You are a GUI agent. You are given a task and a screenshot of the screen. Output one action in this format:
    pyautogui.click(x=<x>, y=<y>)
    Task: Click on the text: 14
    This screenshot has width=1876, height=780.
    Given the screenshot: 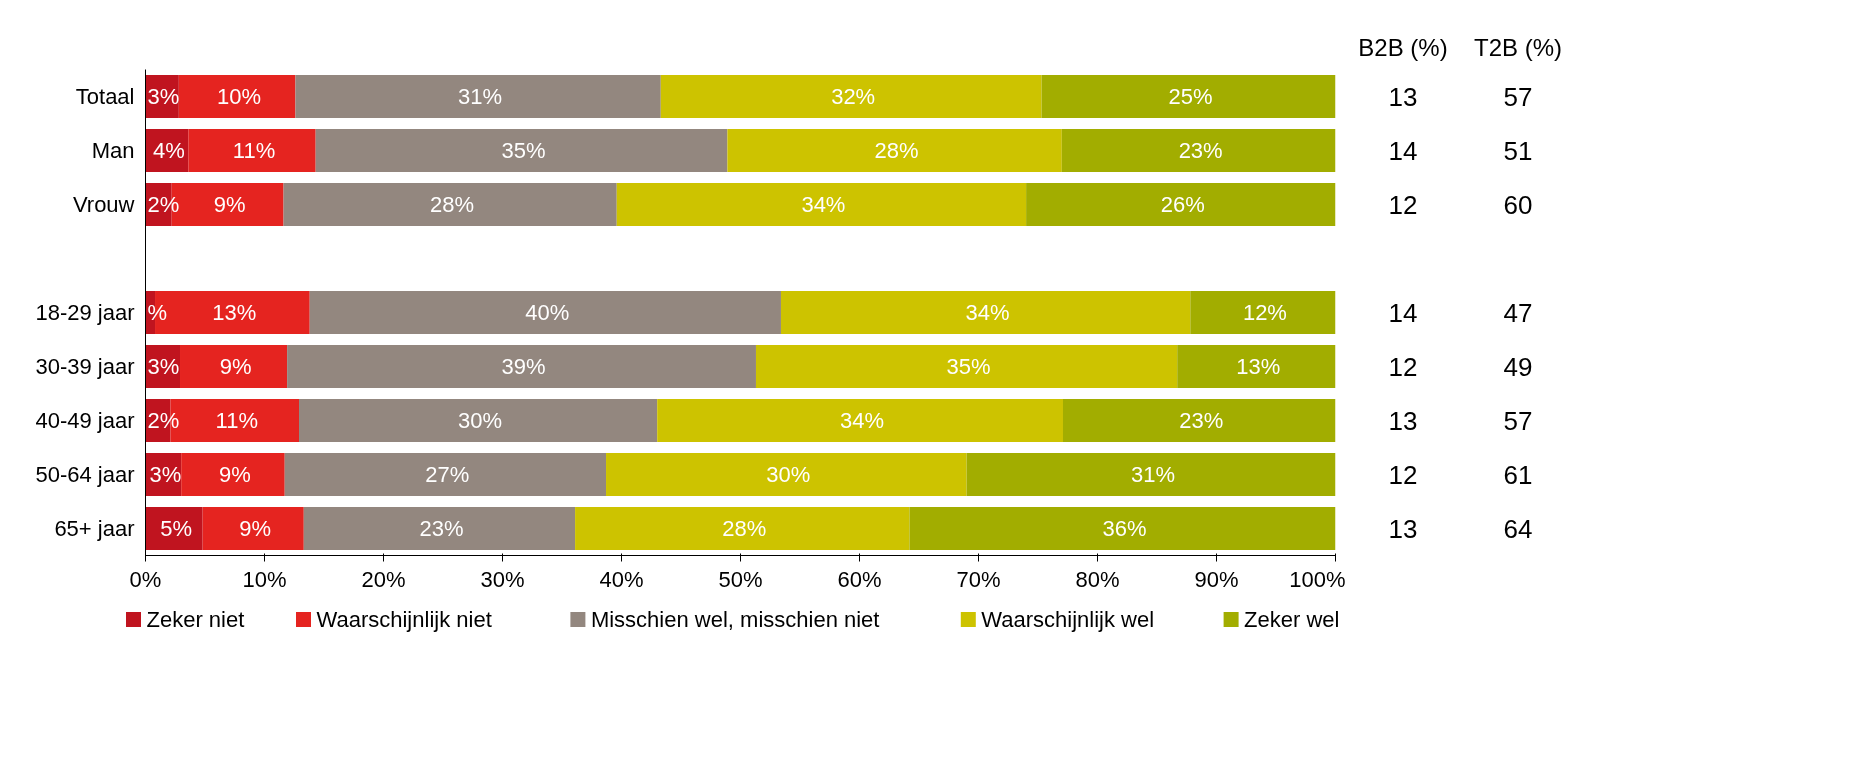 What is the action you would take?
    pyautogui.click(x=1403, y=312)
    